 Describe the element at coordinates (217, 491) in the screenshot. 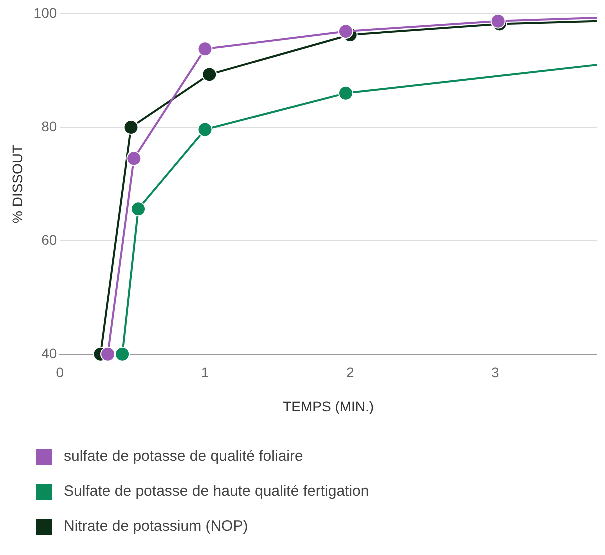

I see `legend-label: Sulfate de potasse de haute qualité fertigation` at that location.